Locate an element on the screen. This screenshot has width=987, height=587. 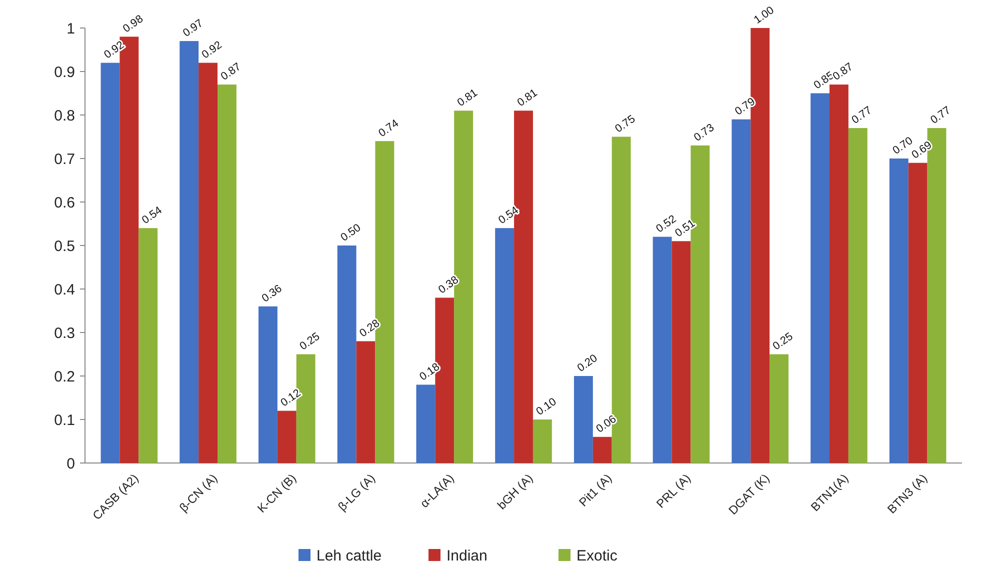
y-tick-label: 0.5 is located at coordinates (64, 246).